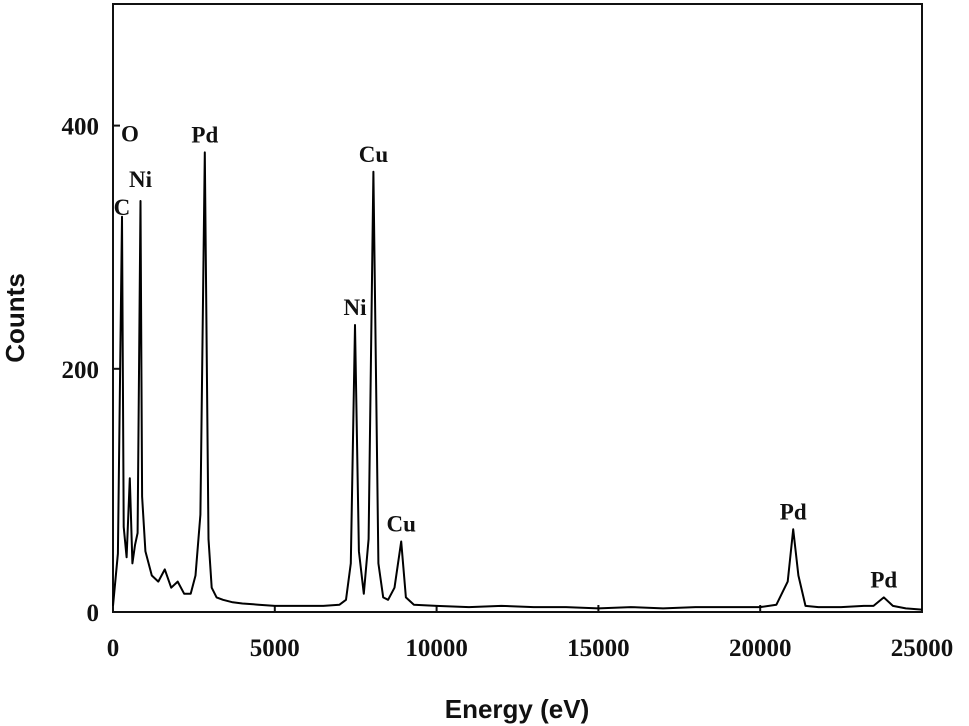 Image resolution: width=969 pixels, height=726 pixels. I want to click on x-tick-label: 15000, so click(598, 648).